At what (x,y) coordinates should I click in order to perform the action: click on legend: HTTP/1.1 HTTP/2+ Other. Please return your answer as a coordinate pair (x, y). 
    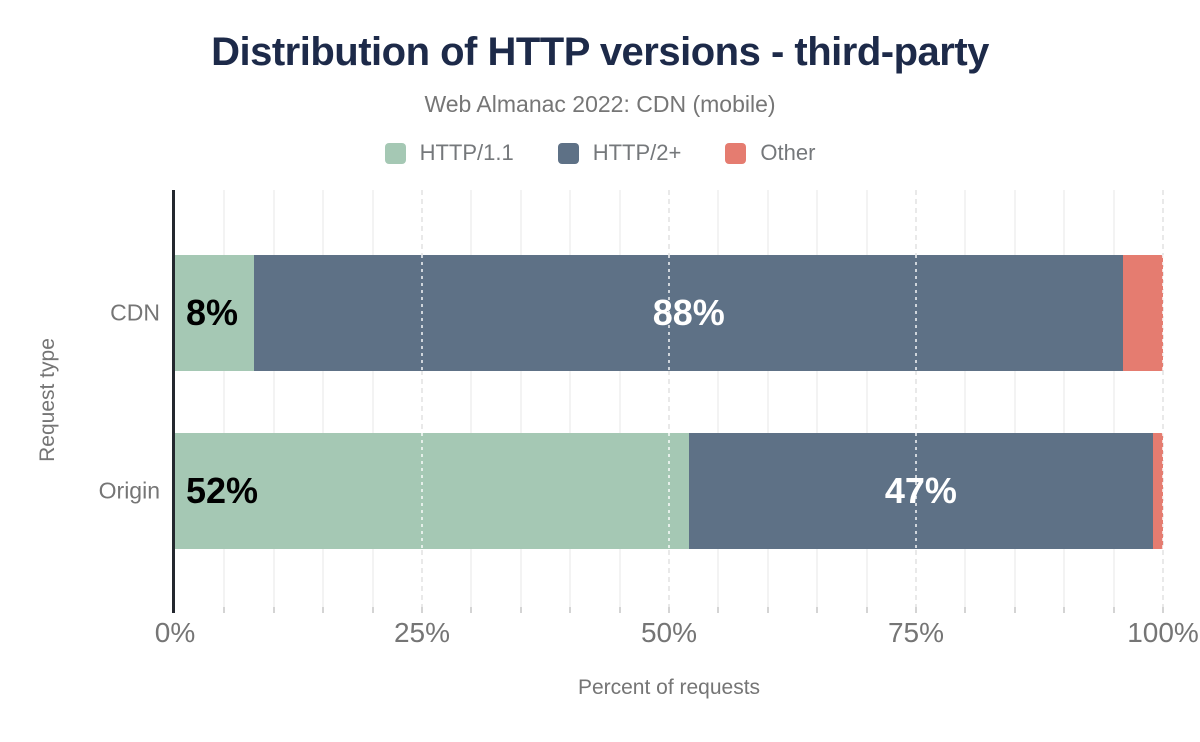
    Looking at the image, I should click on (600, 153).